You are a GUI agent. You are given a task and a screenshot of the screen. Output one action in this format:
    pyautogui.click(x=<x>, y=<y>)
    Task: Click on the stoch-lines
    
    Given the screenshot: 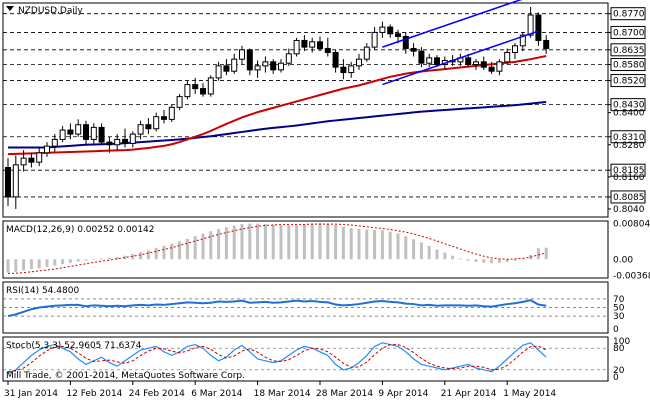 What is the action you would take?
    pyautogui.click(x=277, y=358)
    